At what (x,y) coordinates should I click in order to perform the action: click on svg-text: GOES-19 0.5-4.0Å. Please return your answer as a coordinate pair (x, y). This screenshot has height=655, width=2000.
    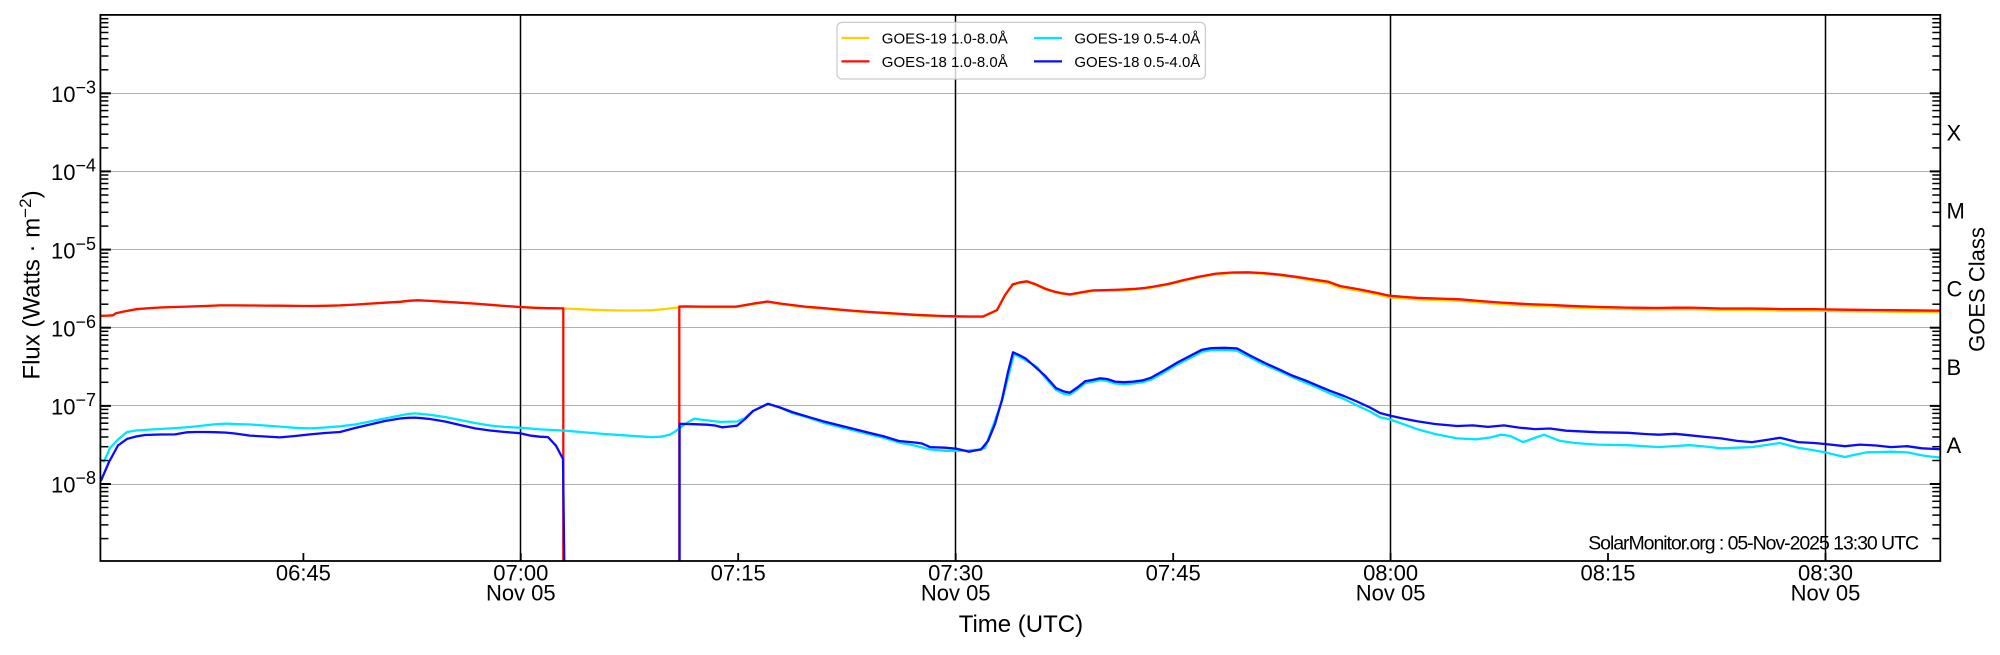
    Looking at the image, I should click on (1137, 39).